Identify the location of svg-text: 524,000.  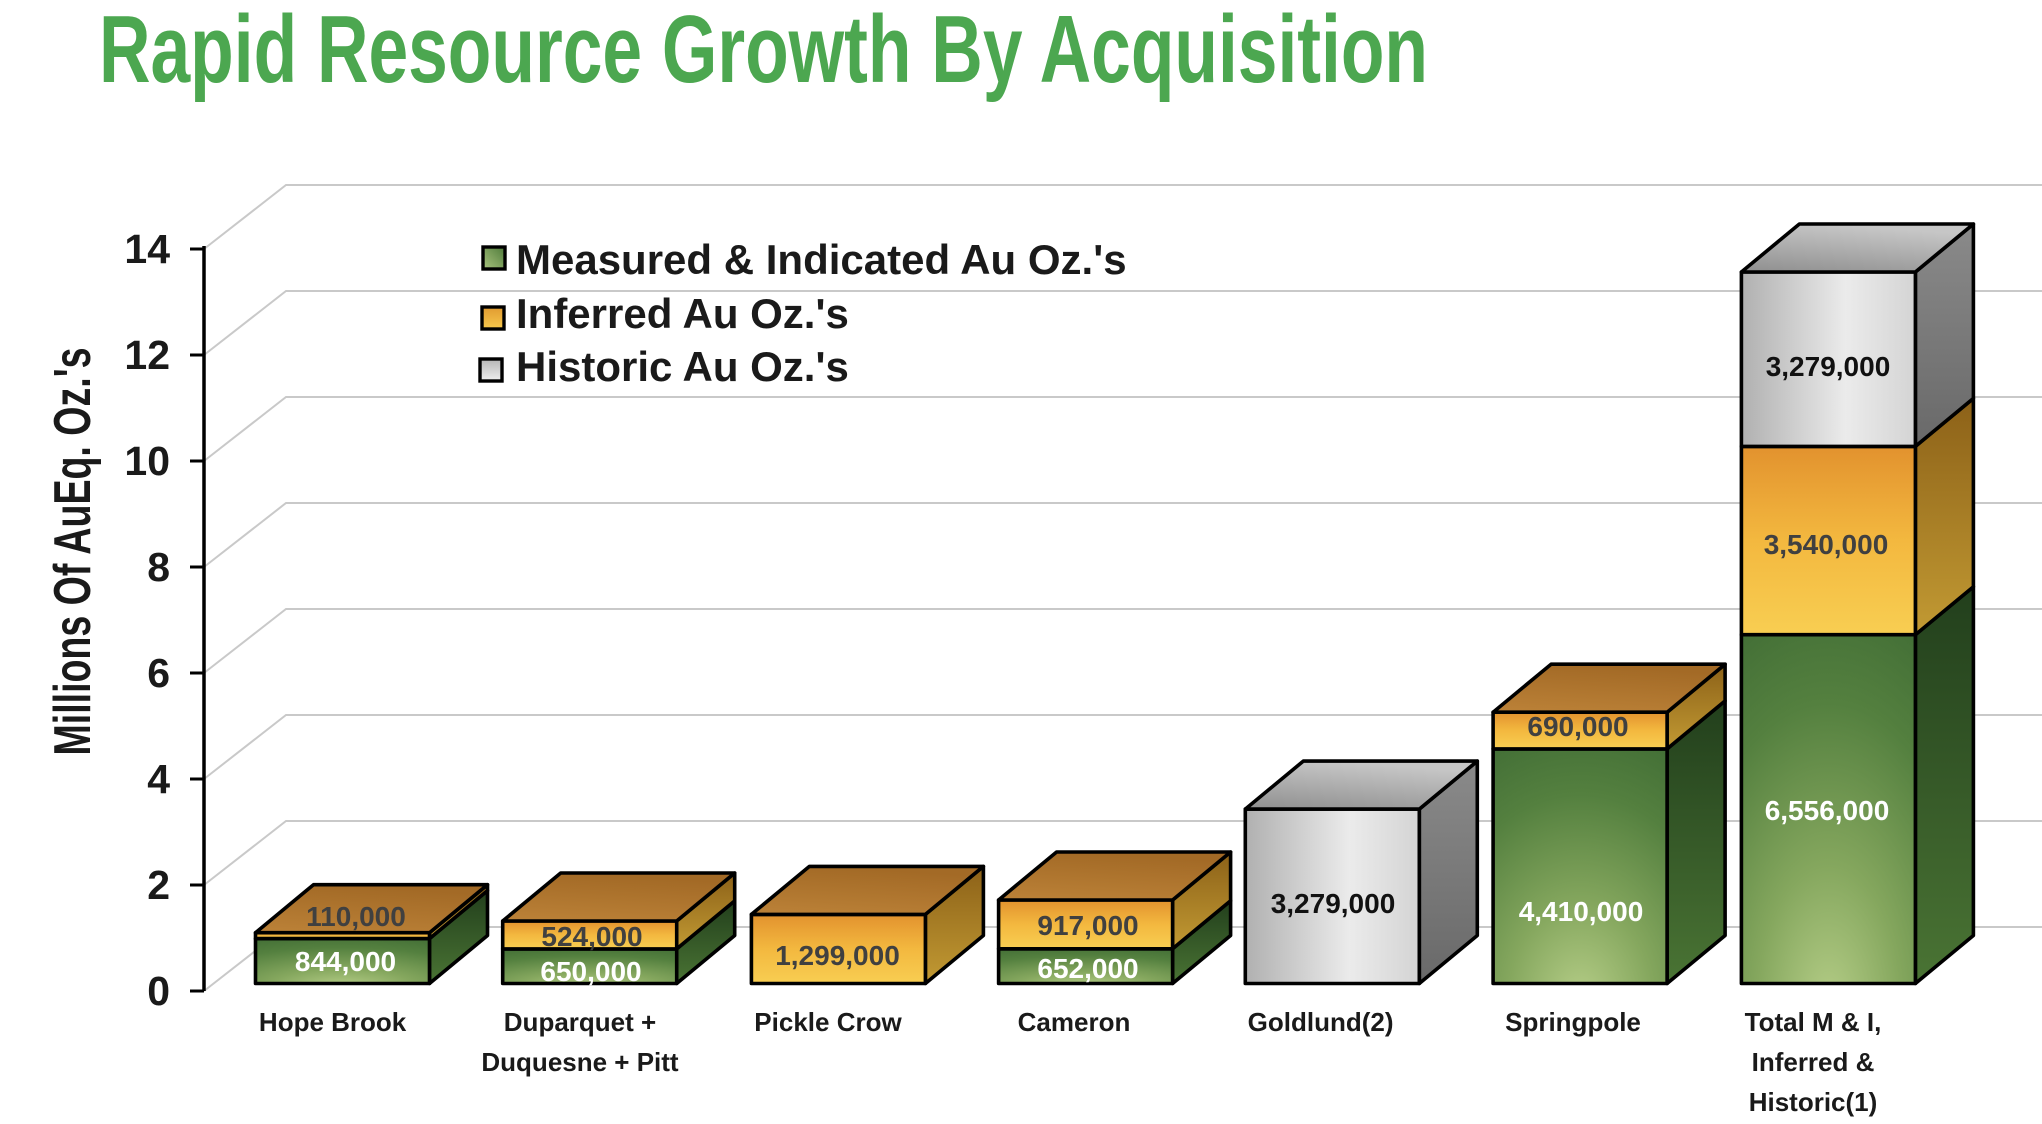
(591, 936).